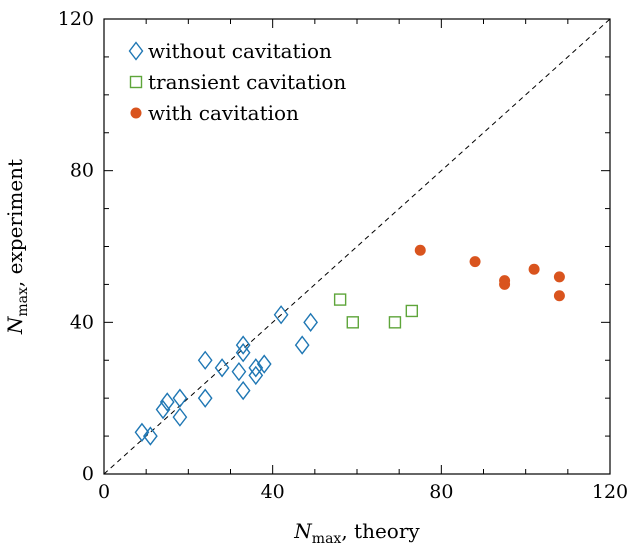 This screenshot has width=629, height=547. Describe the element at coordinates (104, 492) in the screenshot. I see `x-tick-label: 0` at that location.